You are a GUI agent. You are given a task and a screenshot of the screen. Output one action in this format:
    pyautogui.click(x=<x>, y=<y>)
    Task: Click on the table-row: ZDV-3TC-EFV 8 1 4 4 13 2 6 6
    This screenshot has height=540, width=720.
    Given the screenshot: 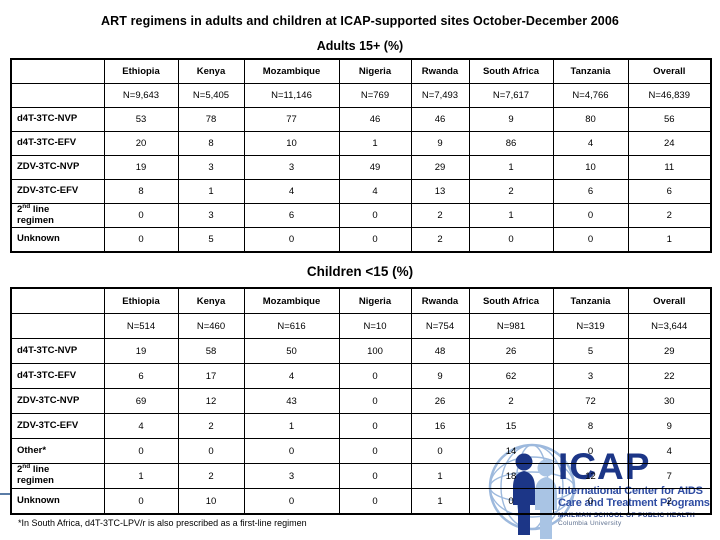 What is the action you would take?
    pyautogui.click(x=361, y=191)
    